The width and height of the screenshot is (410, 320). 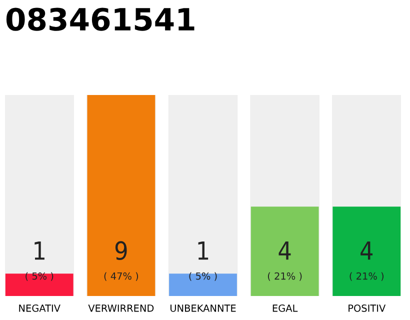 What do you see at coordinates (121, 308) in the screenshot?
I see `x-tick-label: VERWIRREND` at bounding box center [121, 308].